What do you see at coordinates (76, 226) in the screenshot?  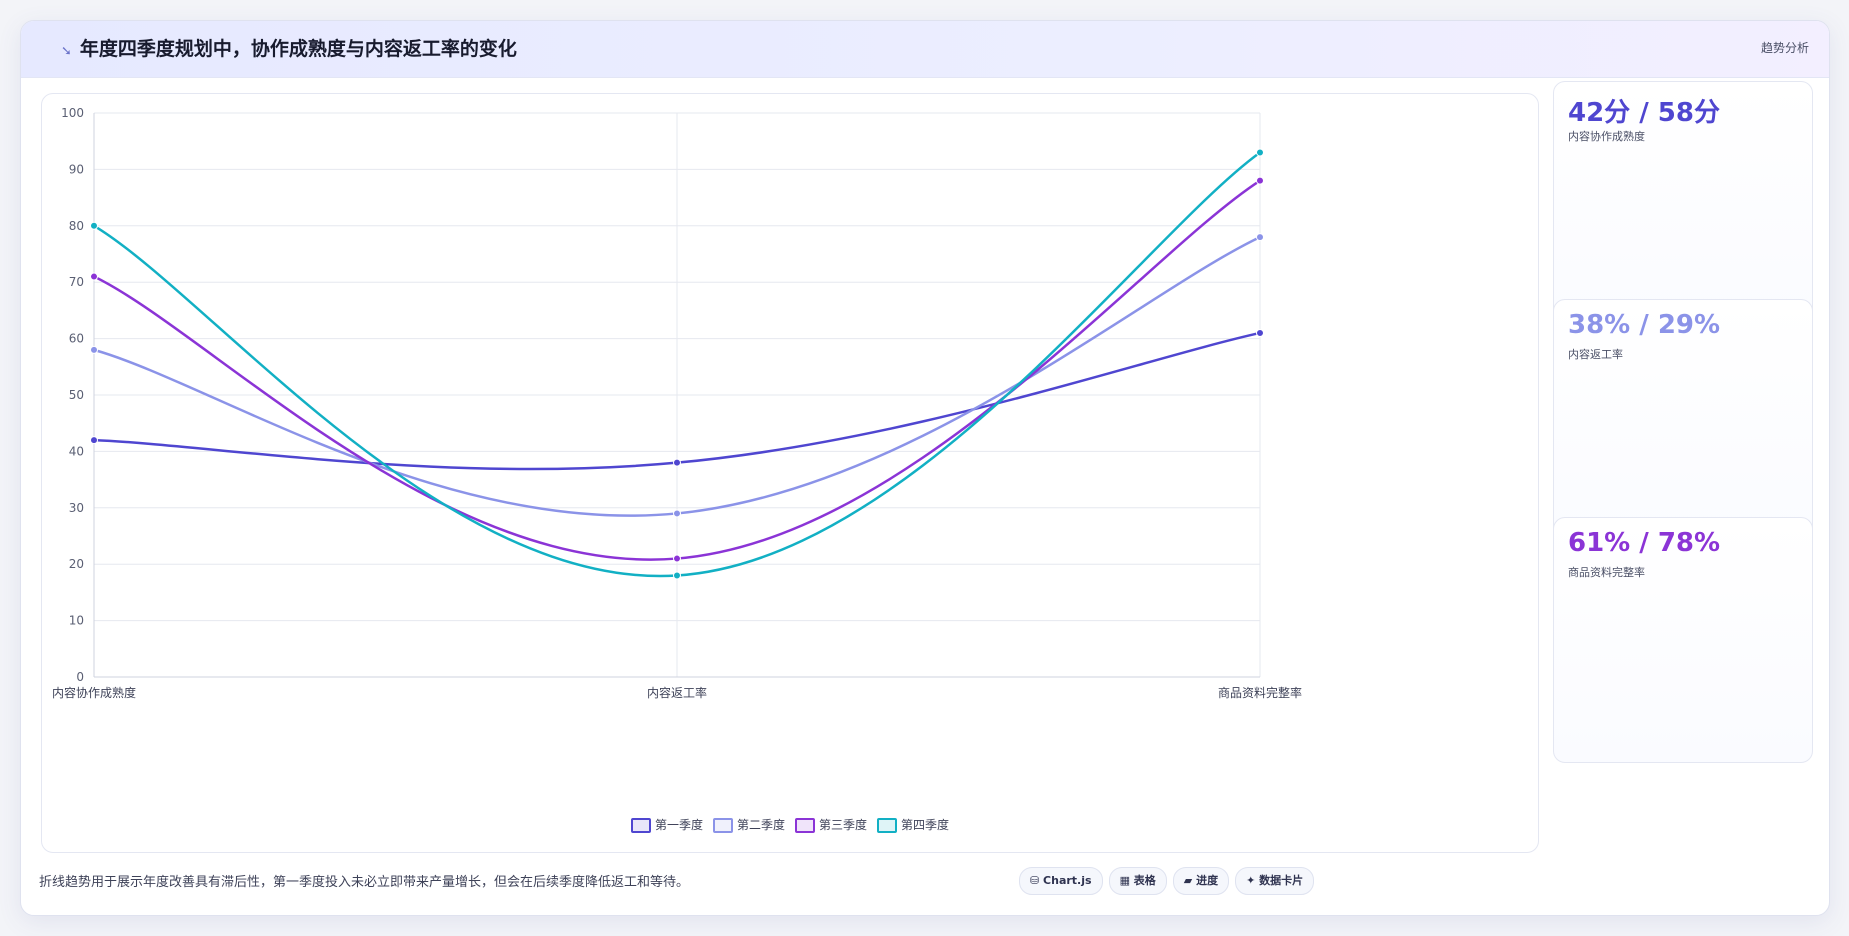 I see `y-tick-label: 80` at bounding box center [76, 226].